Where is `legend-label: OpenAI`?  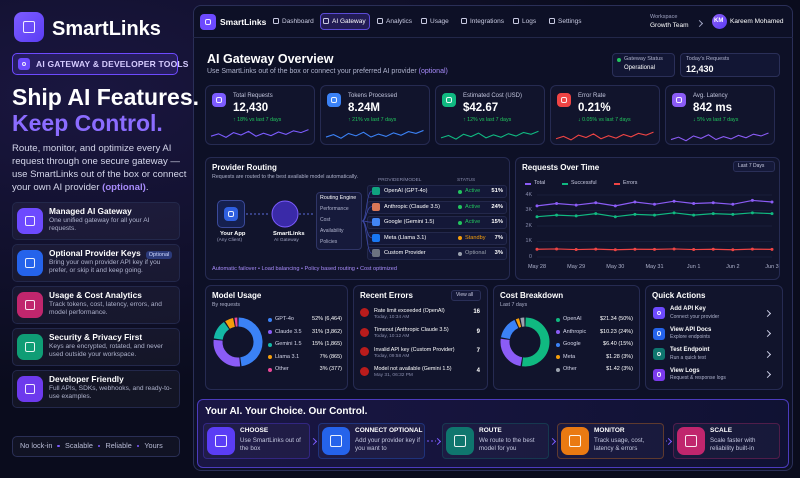 legend-label: OpenAI is located at coordinates (572, 319).